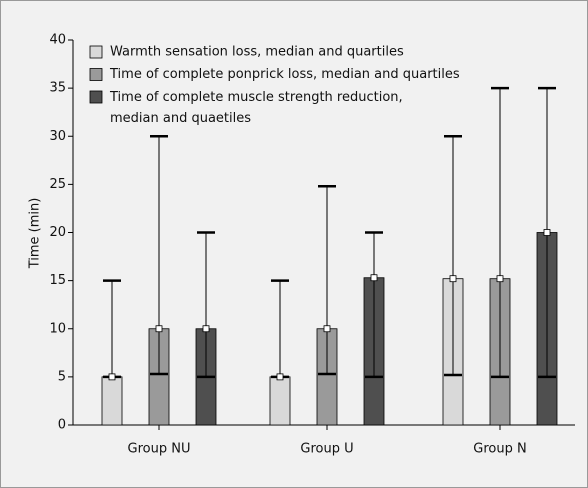 The width and height of the screenshot is (588, 488). Describe the element at coordinates (57, 184) in the screenshot. I see `y-tick-label: 25` at that location.